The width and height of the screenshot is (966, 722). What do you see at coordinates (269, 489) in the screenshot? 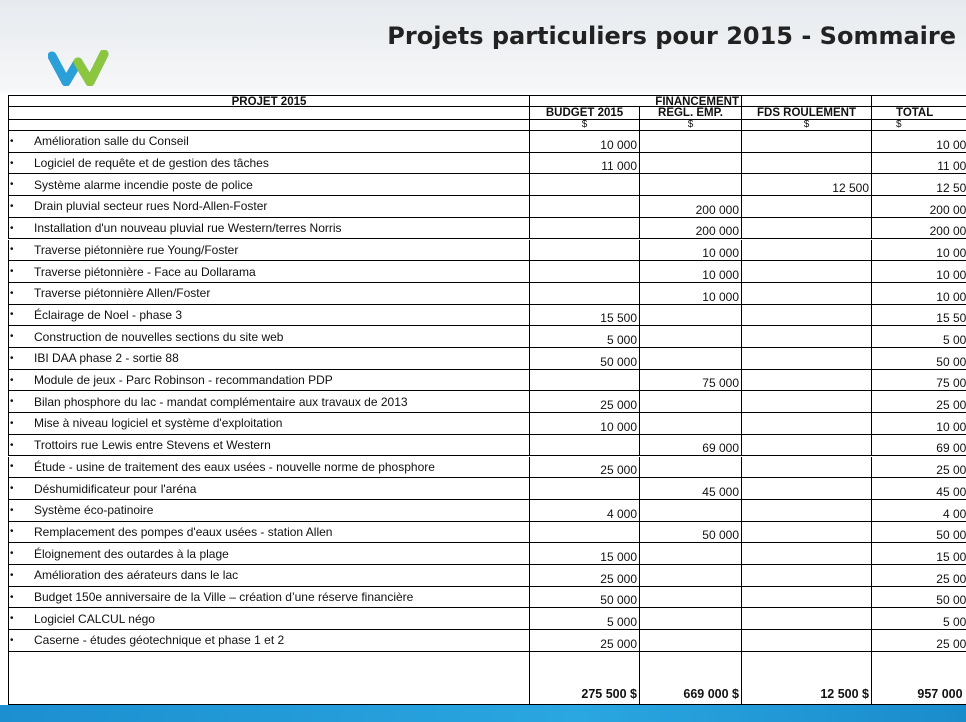
I see `project-cell: • Déshumidificateur pour l'aréna` at bounding box center [269, 489].